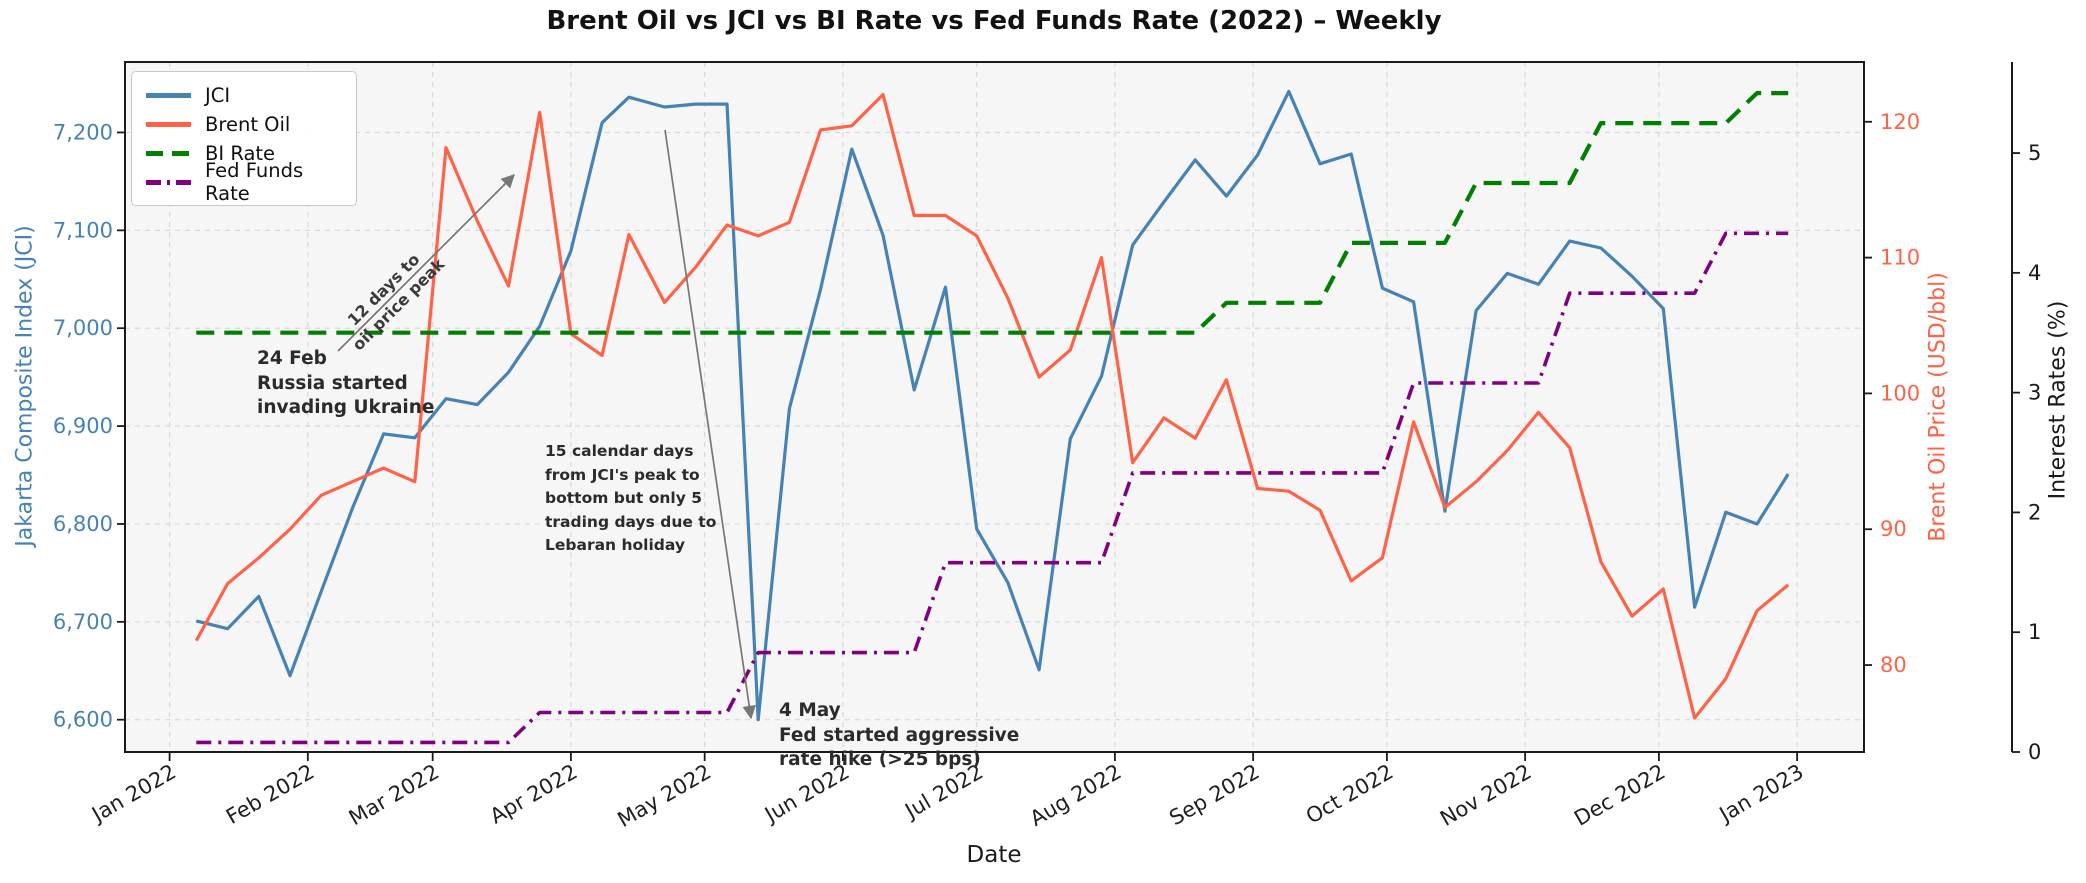 Image resolution: width=2086 pixels, height=883 pixels. I want to click on jci-tick-label: 6,800, so click(83, 524).